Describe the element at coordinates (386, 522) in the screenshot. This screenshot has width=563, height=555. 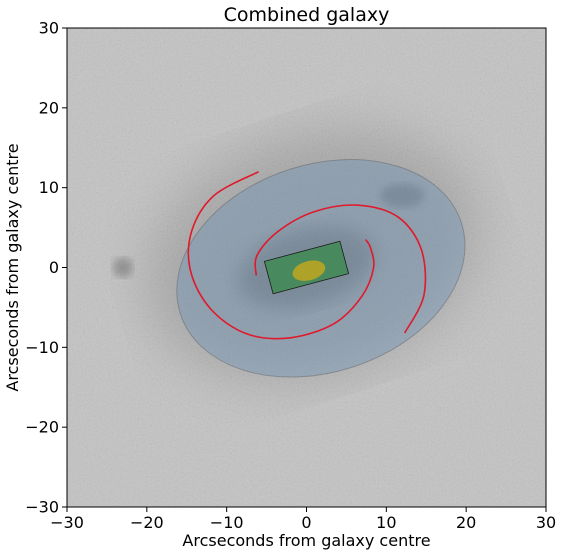
I see `x-tick-label: 10` at that location.